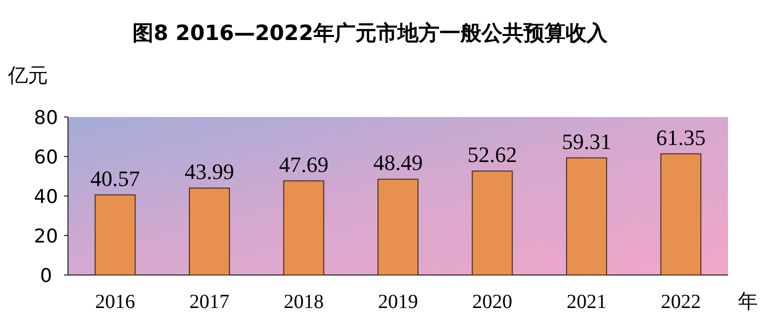 The height and width of the screenshot is (335, 774). I want to click on data-label: 61.35, so click(681, 137).